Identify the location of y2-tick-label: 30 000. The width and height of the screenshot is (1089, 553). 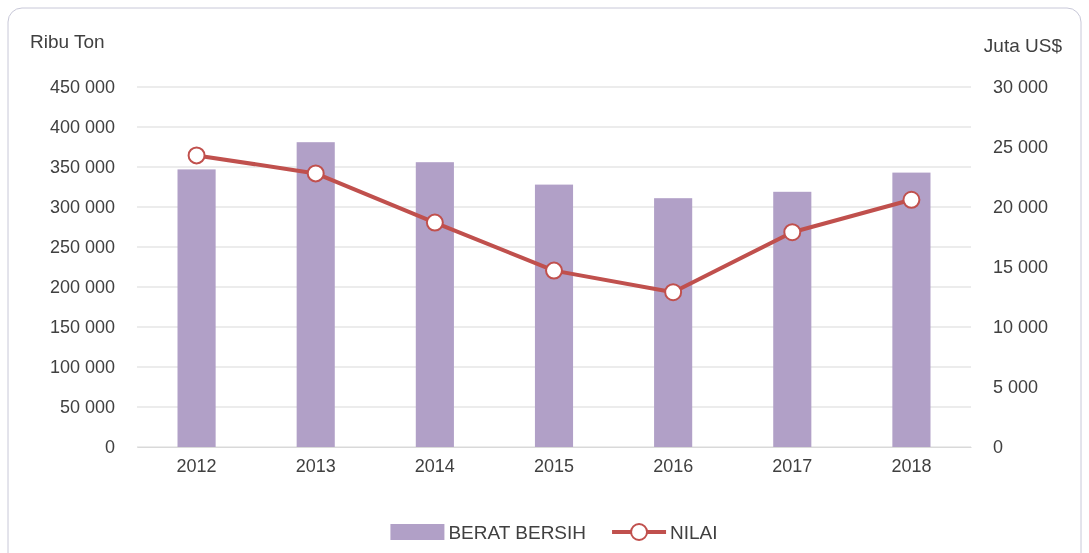
(1021, 87).